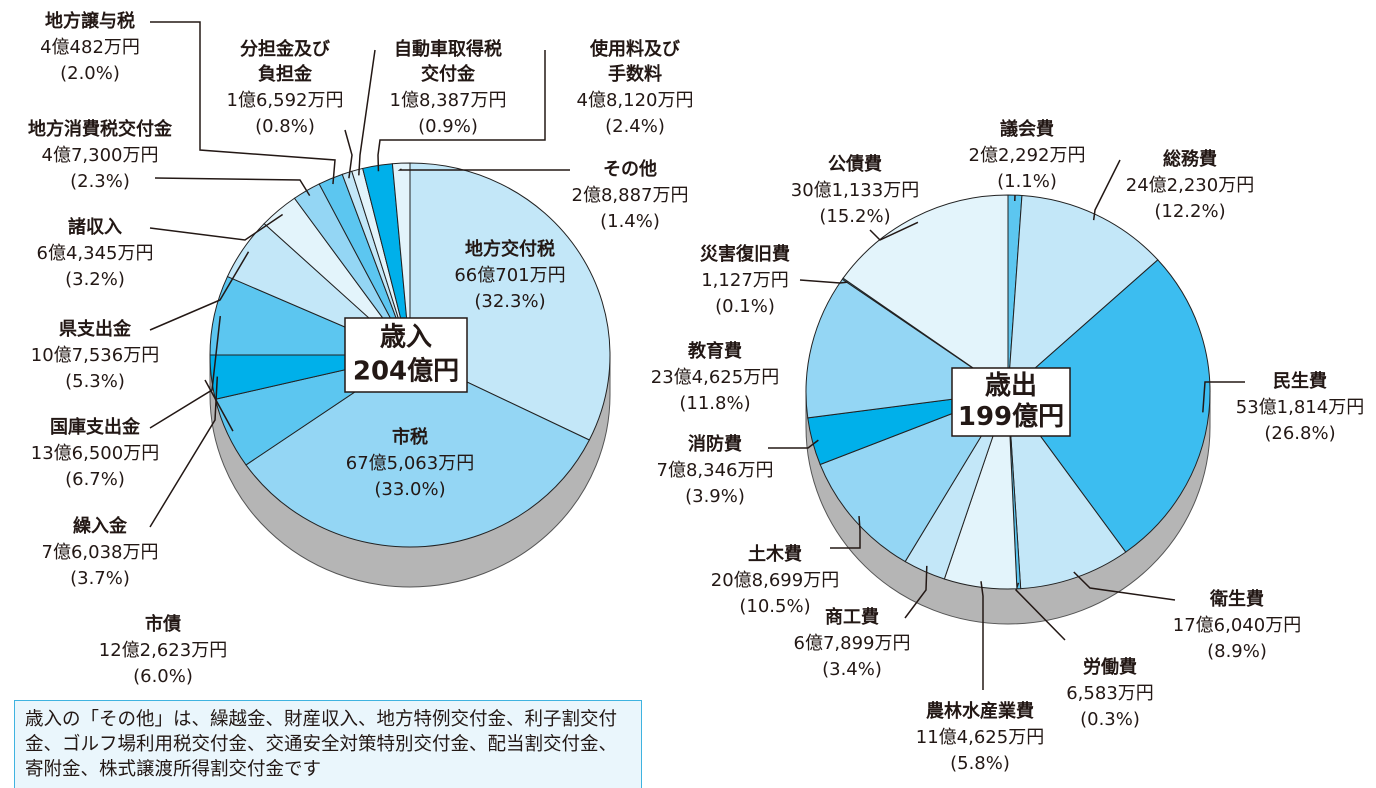 This screenshot has height=788, width=1376. I want to click on center-total: 204億円, so click(406, 372).